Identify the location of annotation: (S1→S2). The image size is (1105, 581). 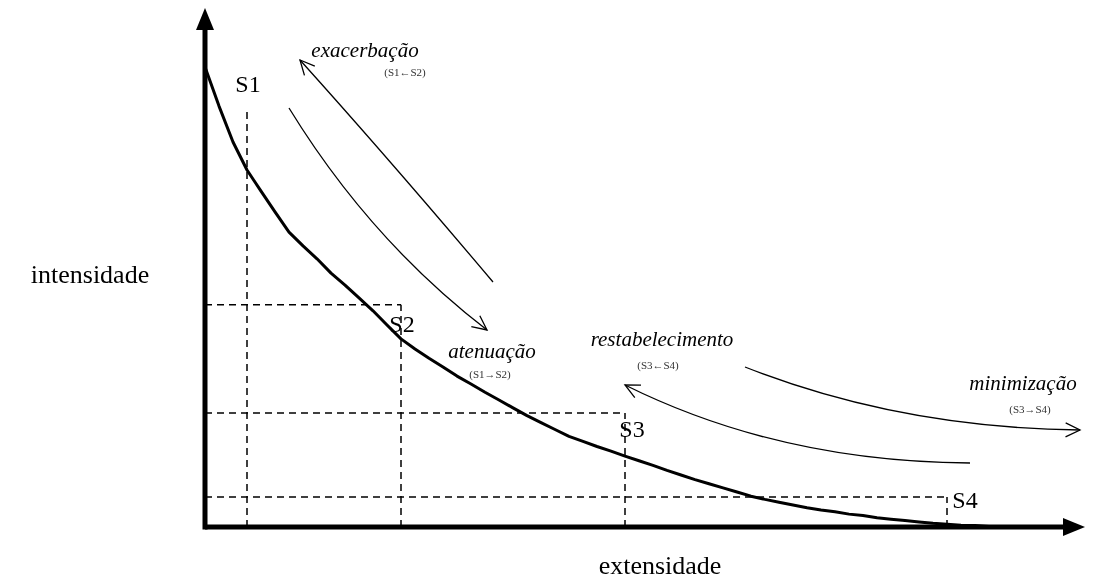
(490, 374).